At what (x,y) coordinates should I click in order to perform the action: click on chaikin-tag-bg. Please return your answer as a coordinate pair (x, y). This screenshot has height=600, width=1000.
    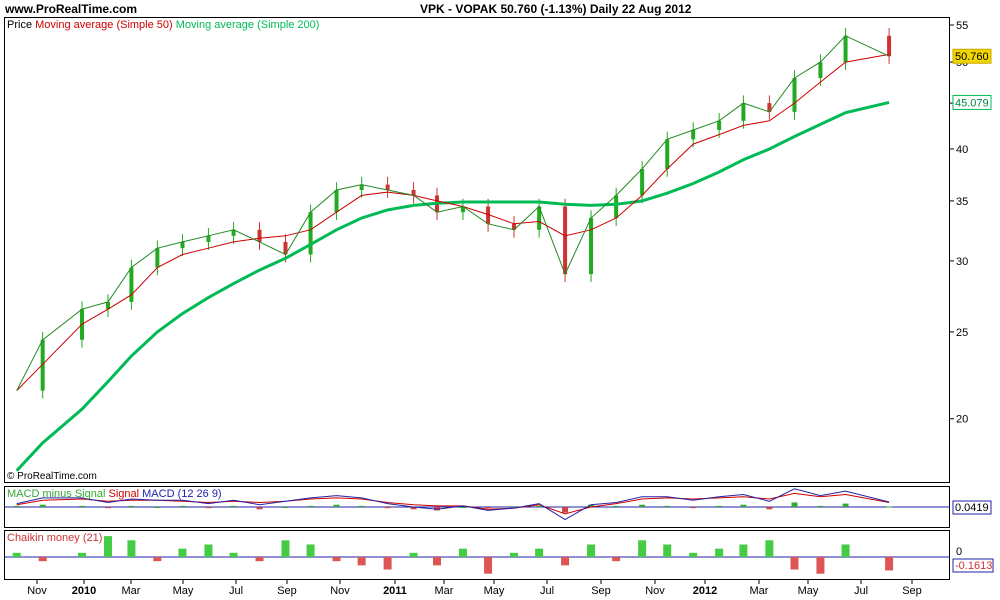
    Looking at the image, I should click on (973, 565).